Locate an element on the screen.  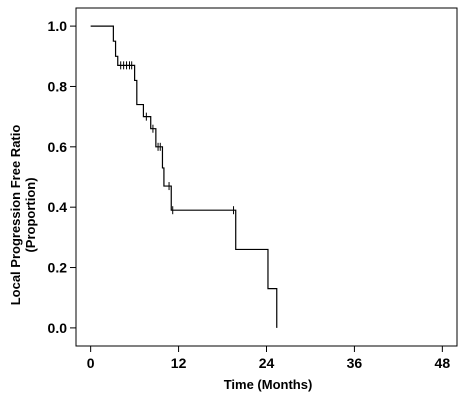
y-tick-label: 0.8 is located at coordinates (58, 86).